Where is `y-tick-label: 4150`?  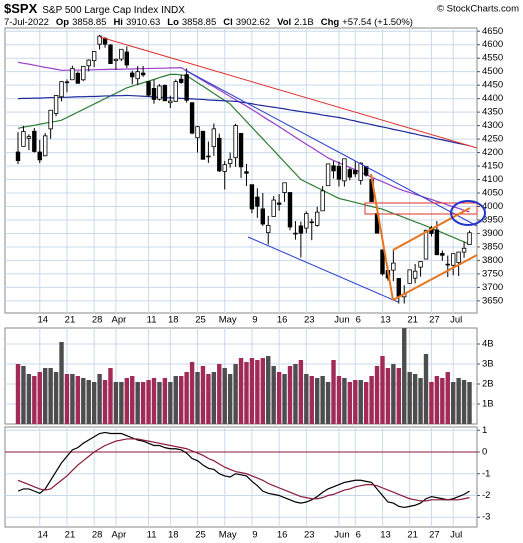
y-tick-label: 4150 is located at coordinates (492, 166).